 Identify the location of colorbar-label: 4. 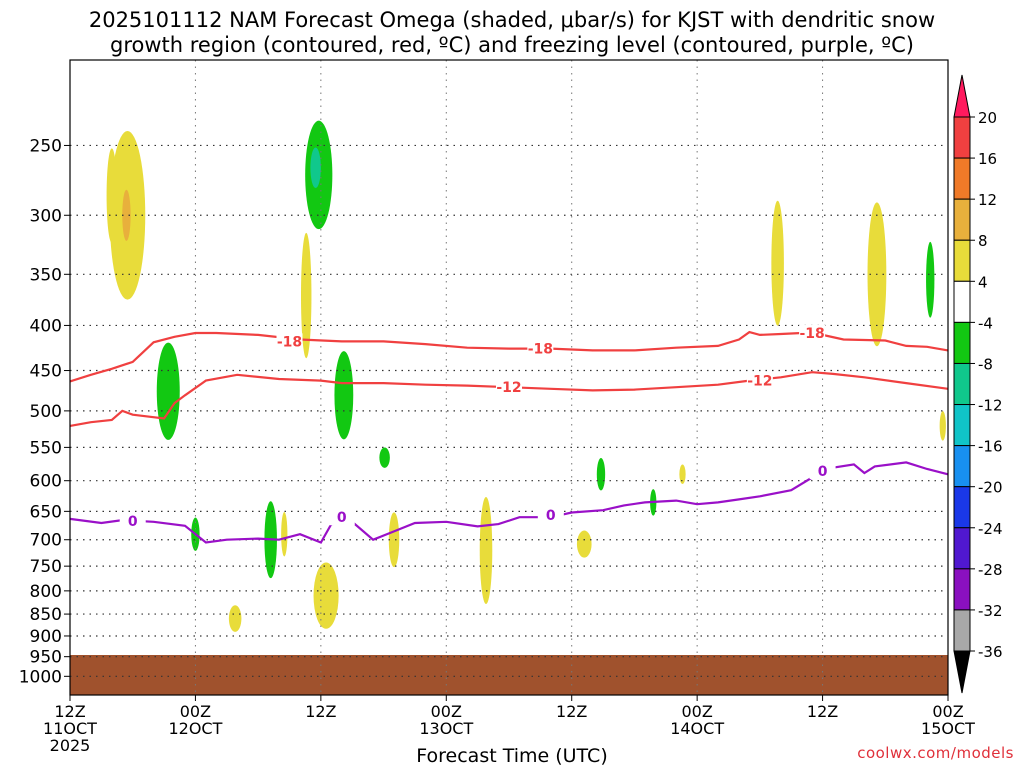
(983, 282).